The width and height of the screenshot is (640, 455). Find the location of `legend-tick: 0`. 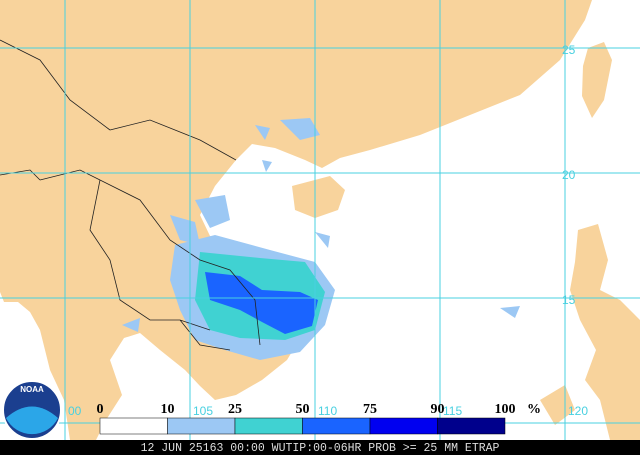

legend-tick: 0 is located at coordinates (100, 409).